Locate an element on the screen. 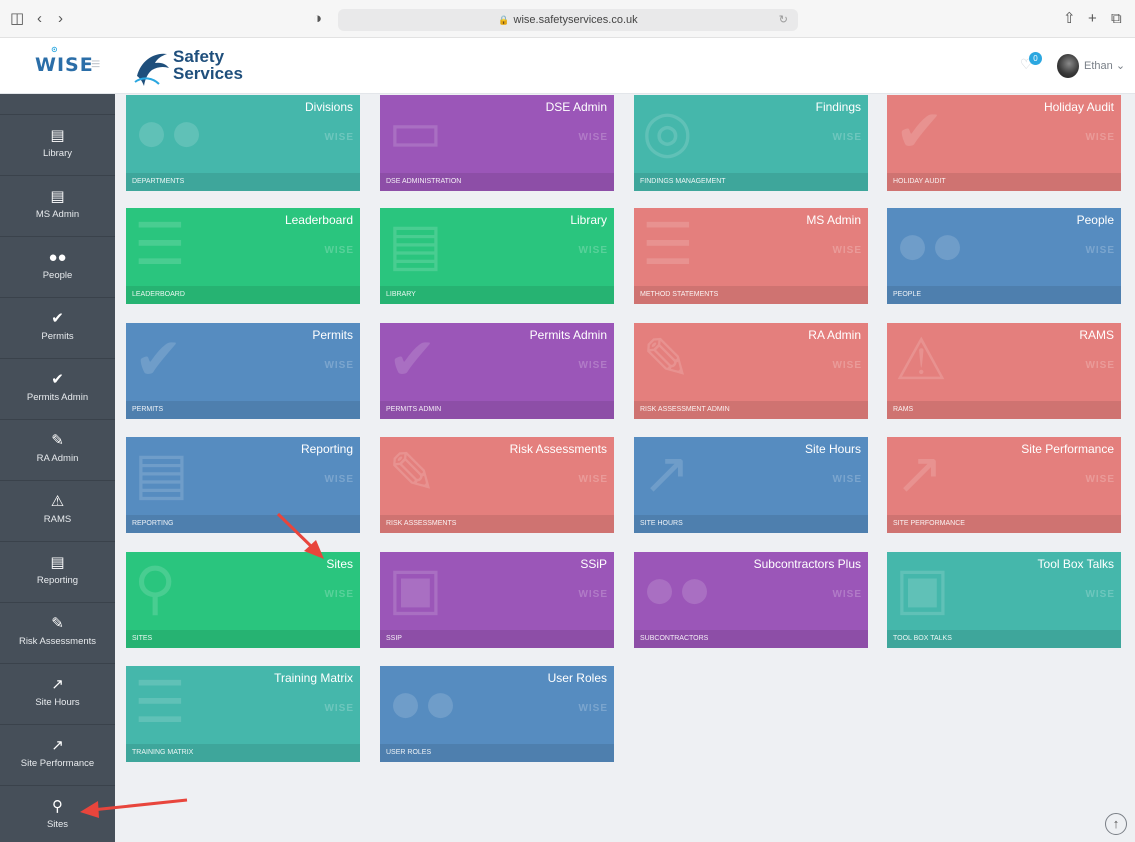  tile-title: RAMS is located at coordinates (1096, 335).